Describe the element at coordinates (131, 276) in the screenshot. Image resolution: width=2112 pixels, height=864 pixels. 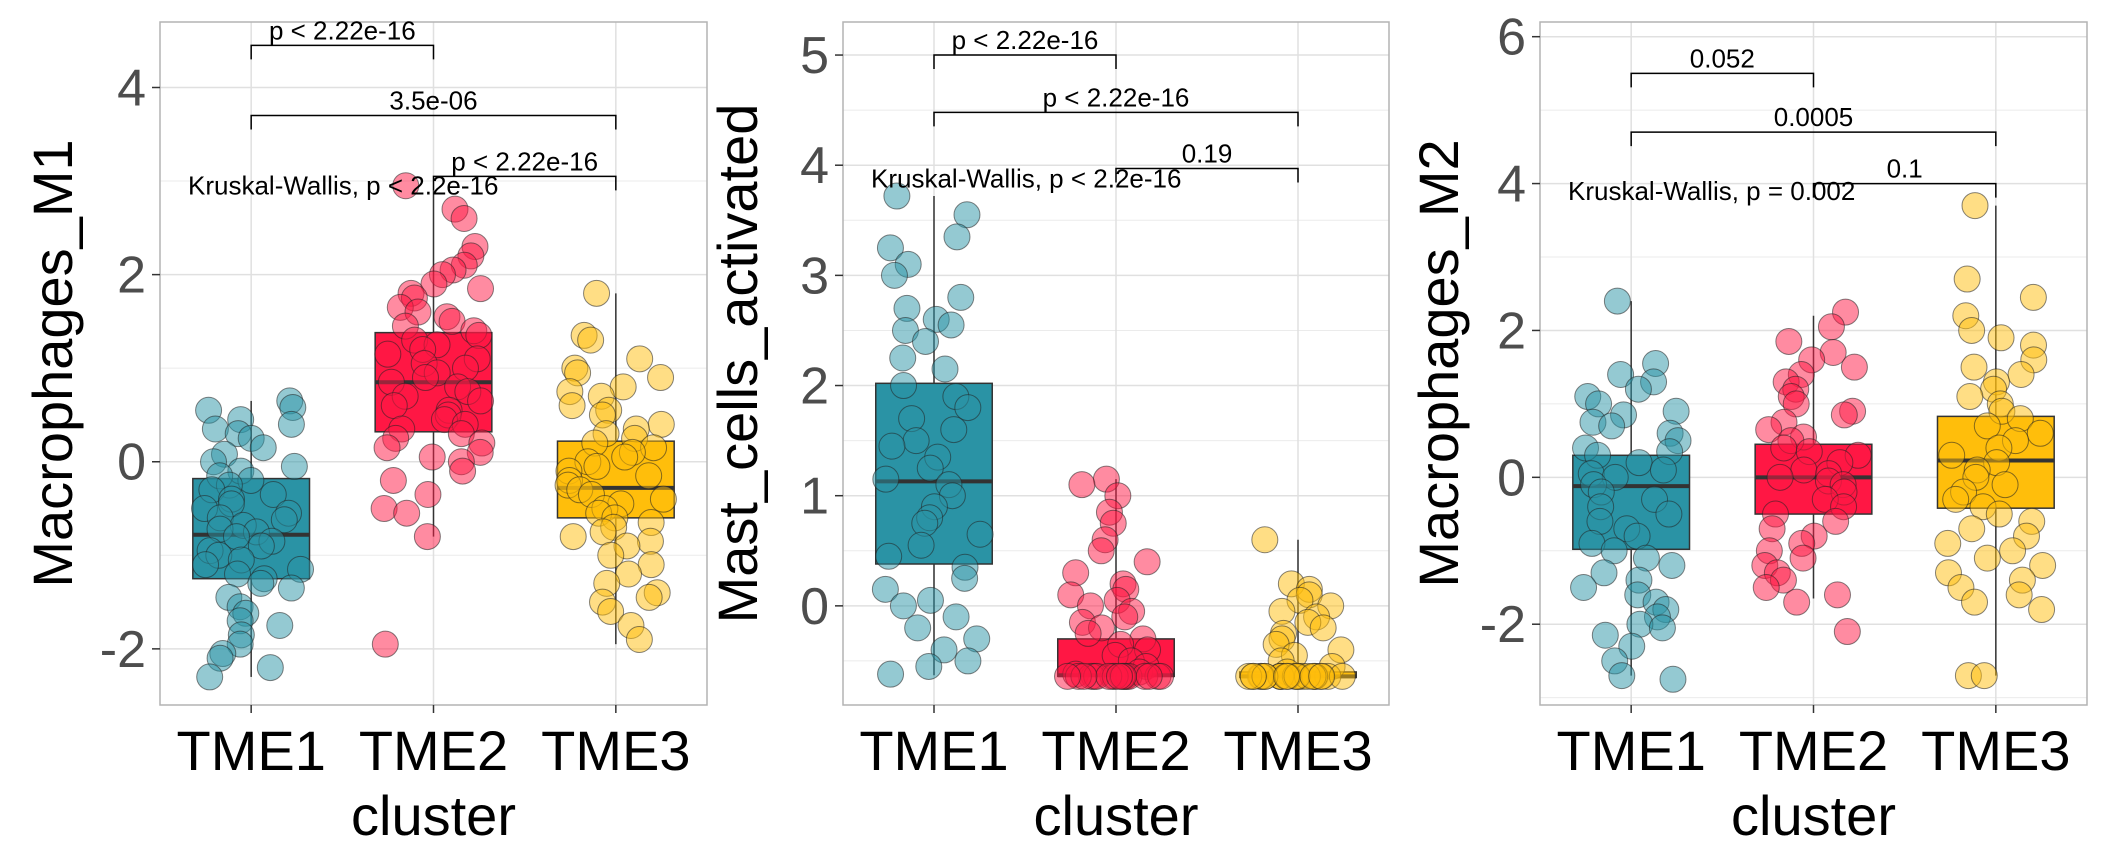
I see `y-tick-label: 2` at that location.